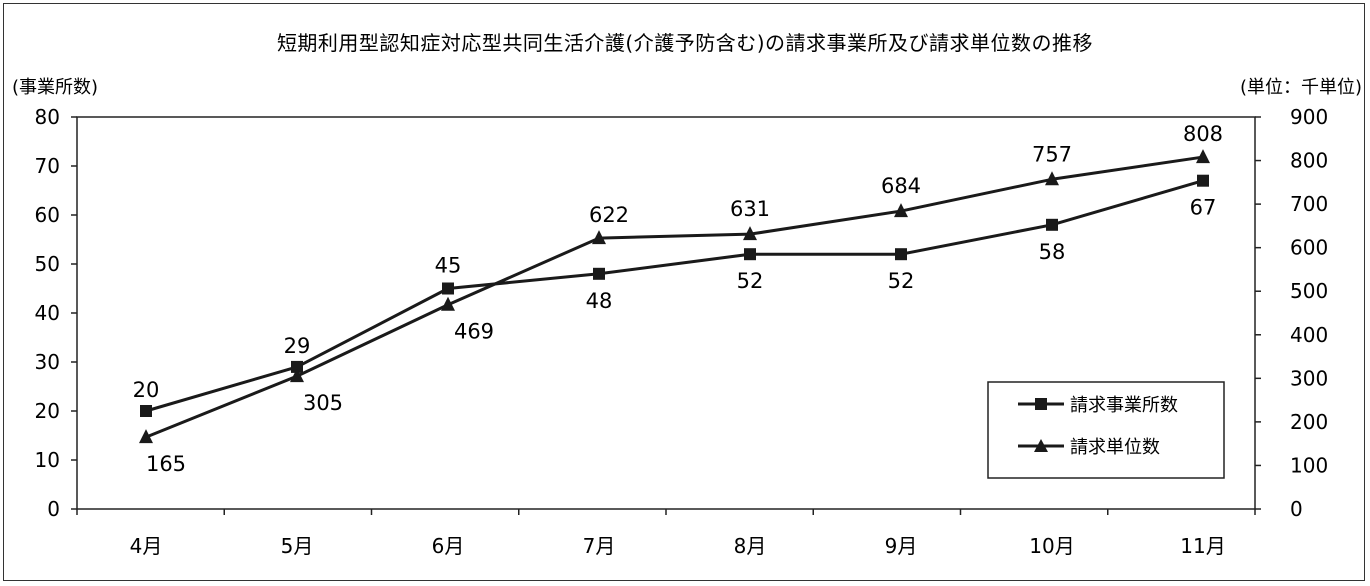 The height and width of the screenshot is (586, 1370). Describe the element at coordinates (47, 411) in the screenshot. I see `left-axis-tick-label: 20` at that location.